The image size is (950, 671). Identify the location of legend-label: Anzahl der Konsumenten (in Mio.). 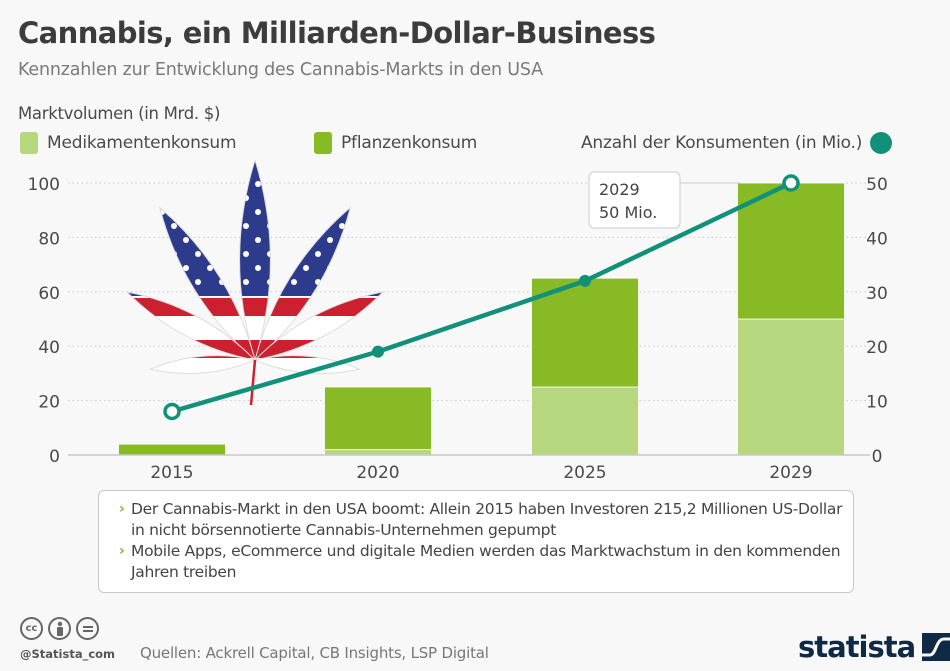
(722, 143).